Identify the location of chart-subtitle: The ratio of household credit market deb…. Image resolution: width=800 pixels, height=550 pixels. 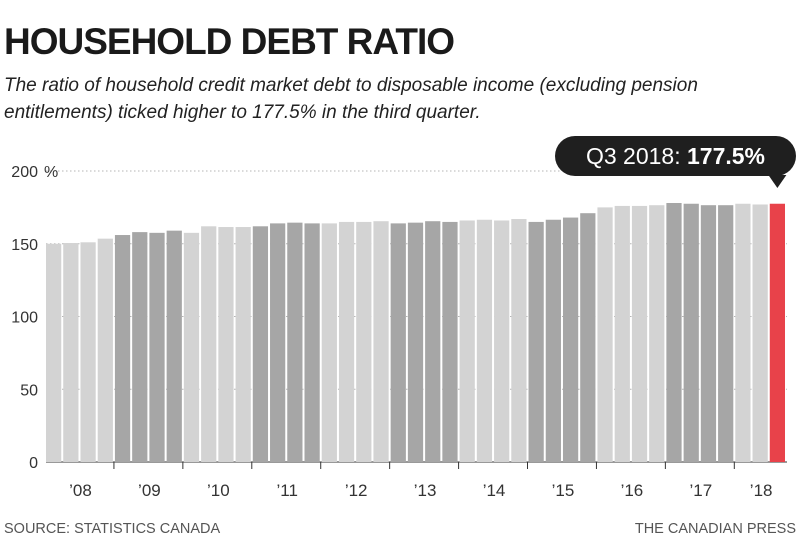
(351, 99).